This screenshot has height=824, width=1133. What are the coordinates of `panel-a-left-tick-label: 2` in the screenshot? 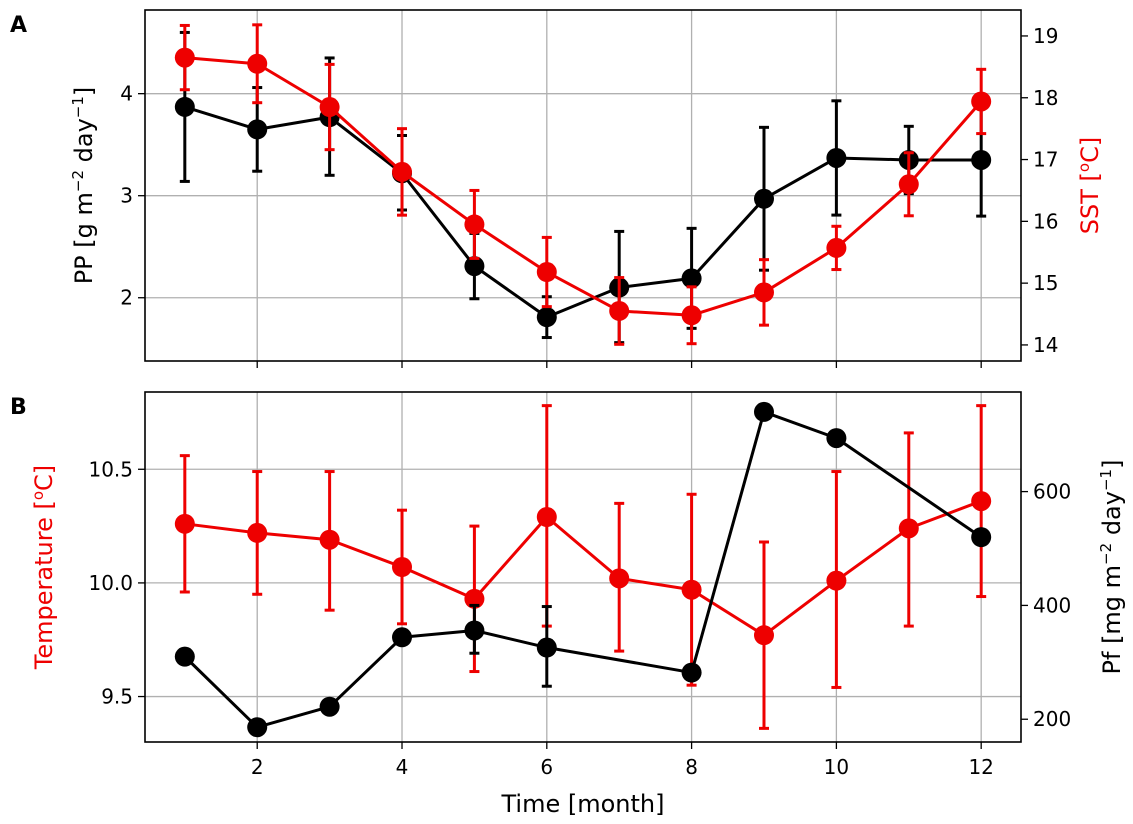 It's located at (126, 298).